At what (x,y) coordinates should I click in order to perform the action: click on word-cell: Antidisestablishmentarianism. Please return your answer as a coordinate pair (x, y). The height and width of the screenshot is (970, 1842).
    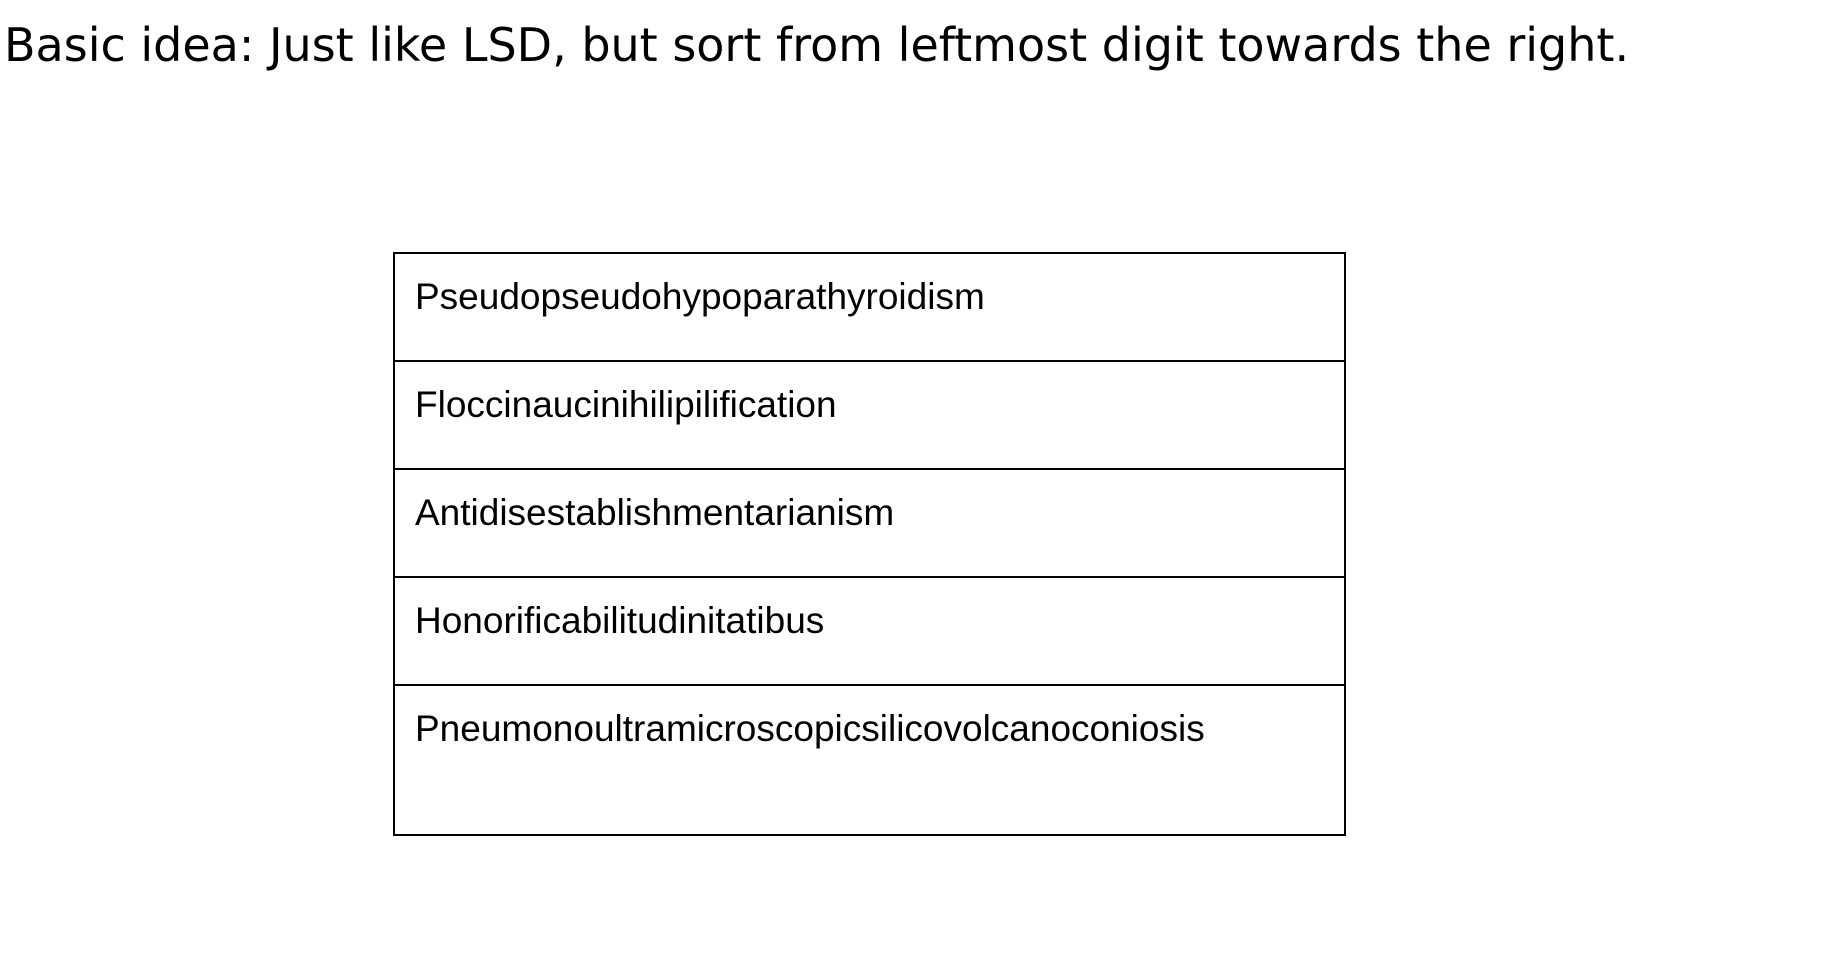
    Looking at the image, I should click on (869, 523).